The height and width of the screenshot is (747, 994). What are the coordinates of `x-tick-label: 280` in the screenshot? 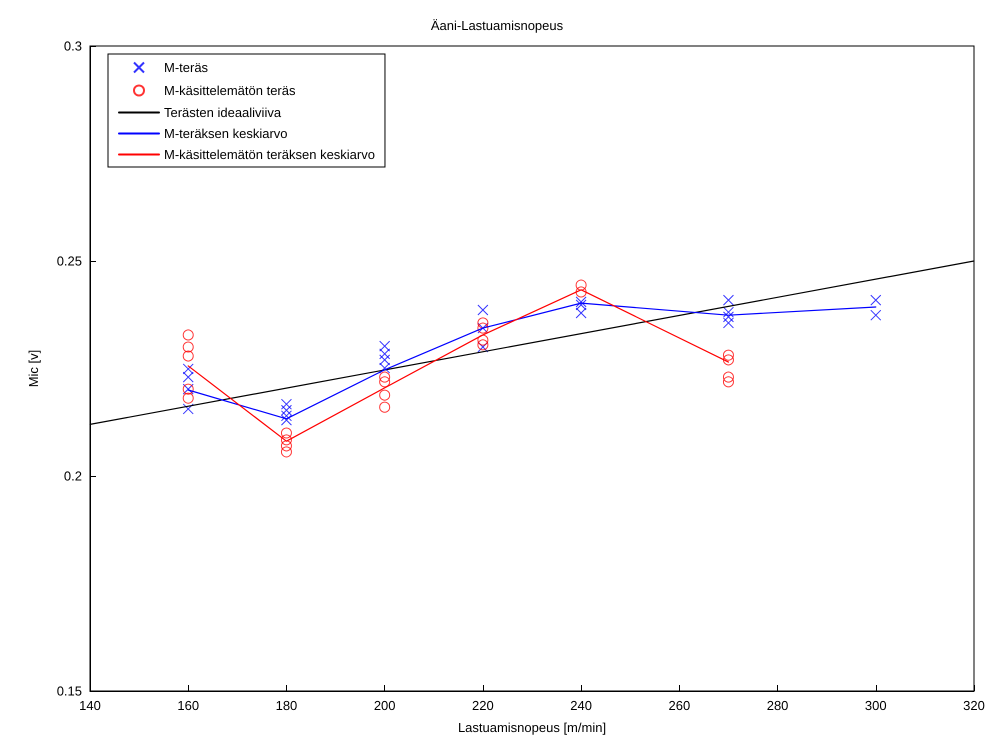 It's located at (777, 705).